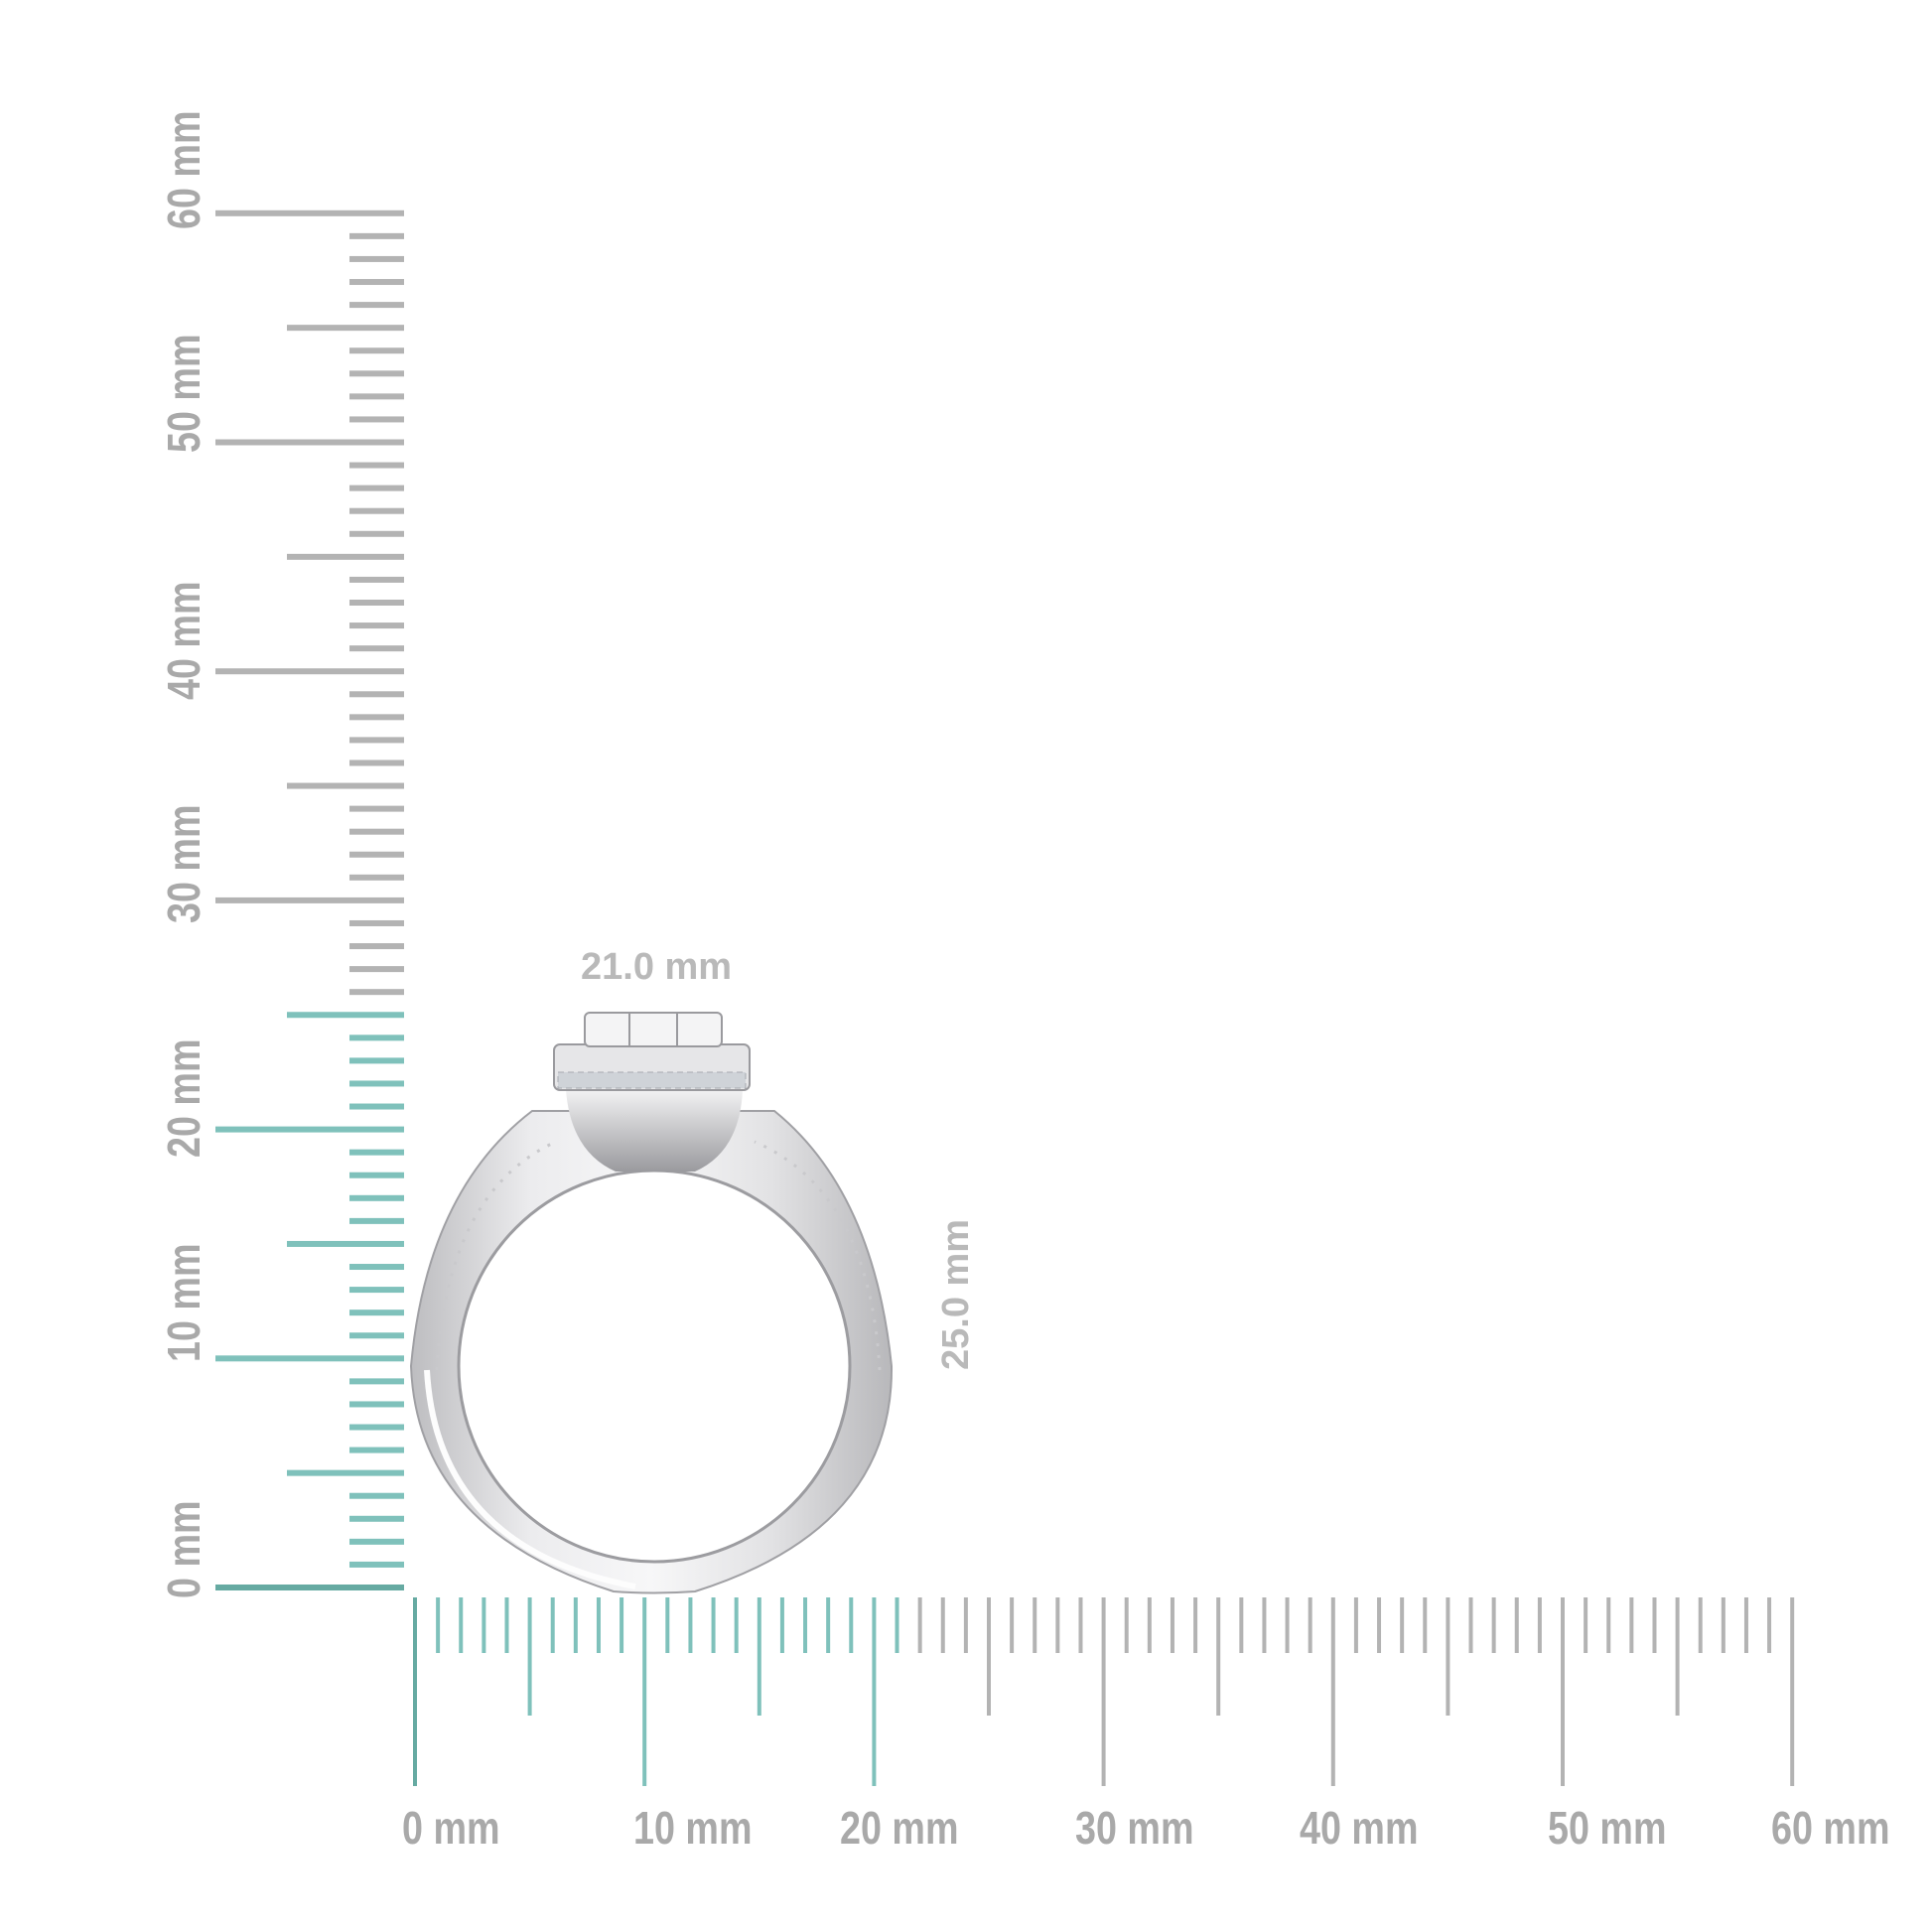  Describe the element at coordinates (899, 1828) in the screenshot. I see `horizontal-ruler-label: 20 mm` at that location.